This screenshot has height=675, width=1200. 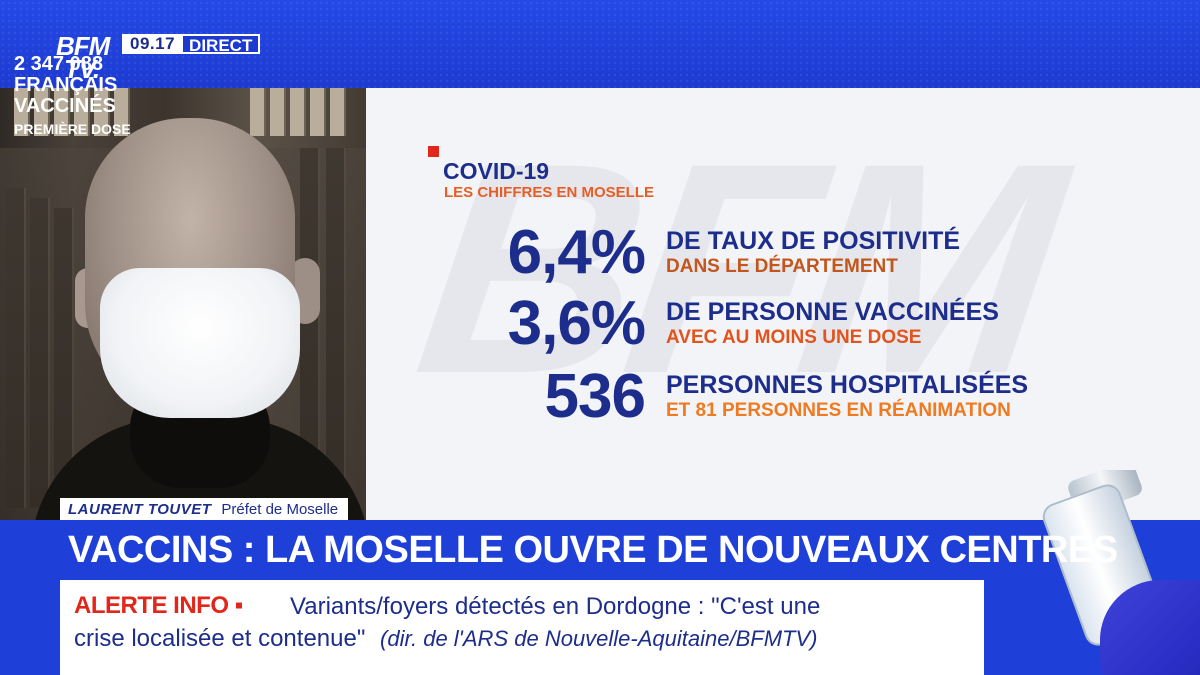 I want to click on stat-sublabel-hospitalized: ET 81 PERSONNES EN RÉANIMATION, so click(x=838, y=410).